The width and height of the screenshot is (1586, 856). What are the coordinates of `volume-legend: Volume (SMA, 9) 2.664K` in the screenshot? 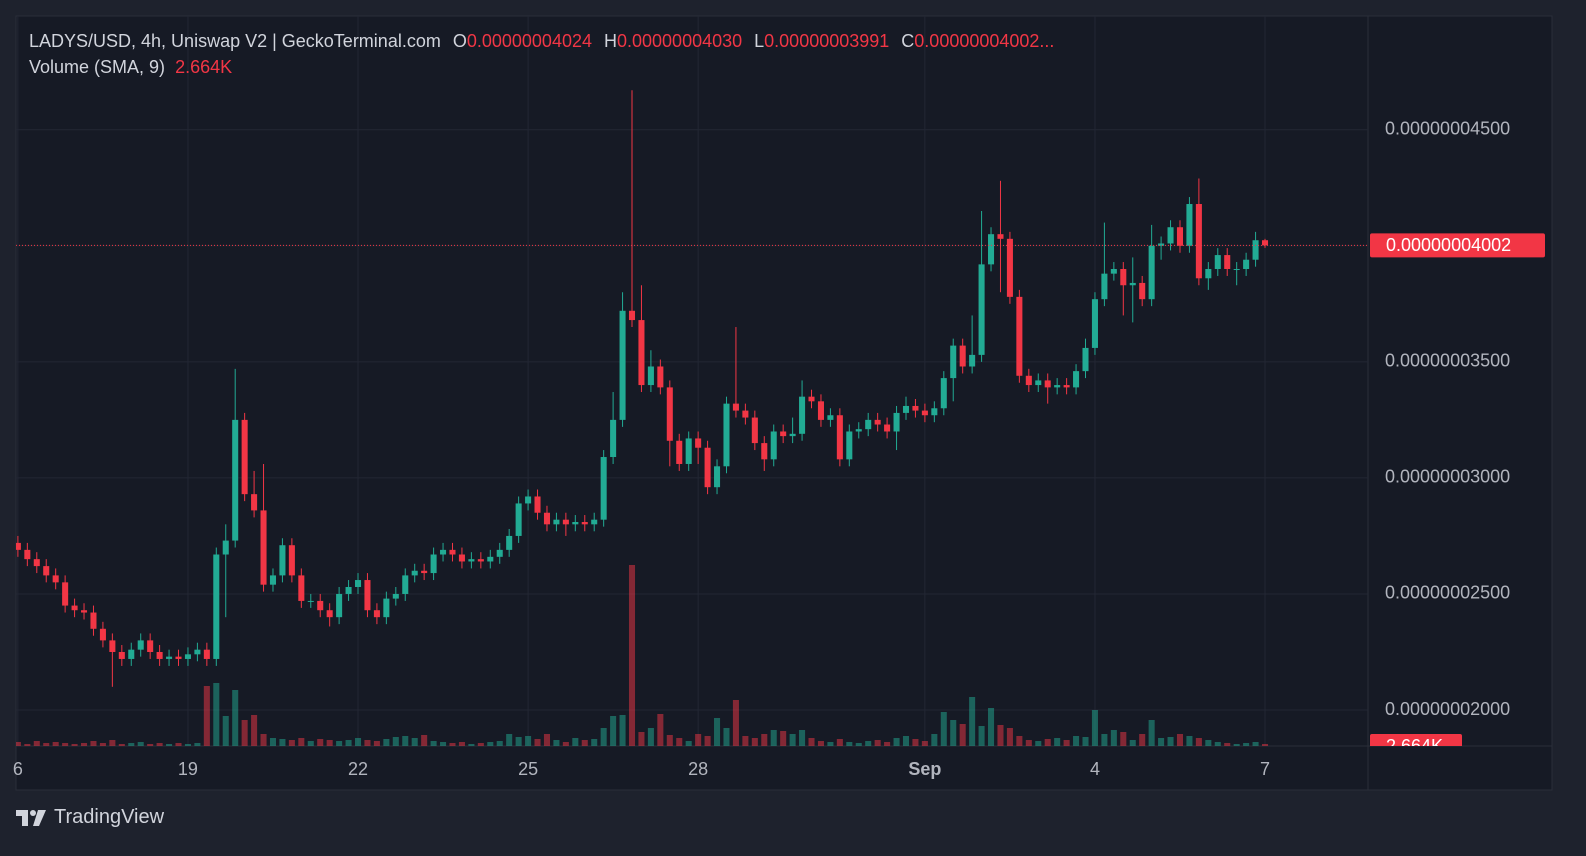 It's located at (130, 67).